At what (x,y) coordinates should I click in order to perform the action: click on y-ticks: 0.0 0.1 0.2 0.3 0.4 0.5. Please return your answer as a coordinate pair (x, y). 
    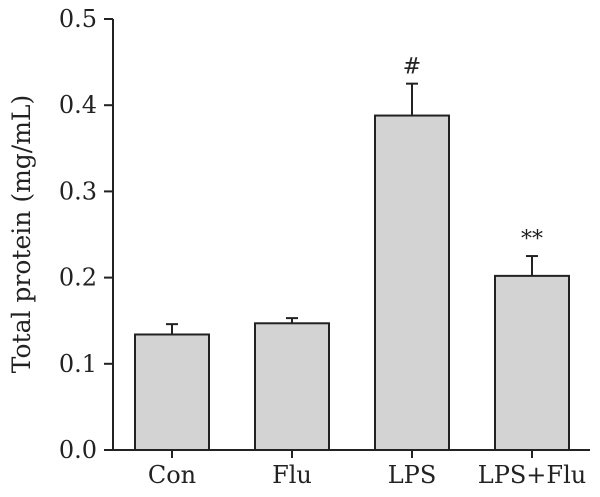
    Looking at the image, I should click on (86, 234).